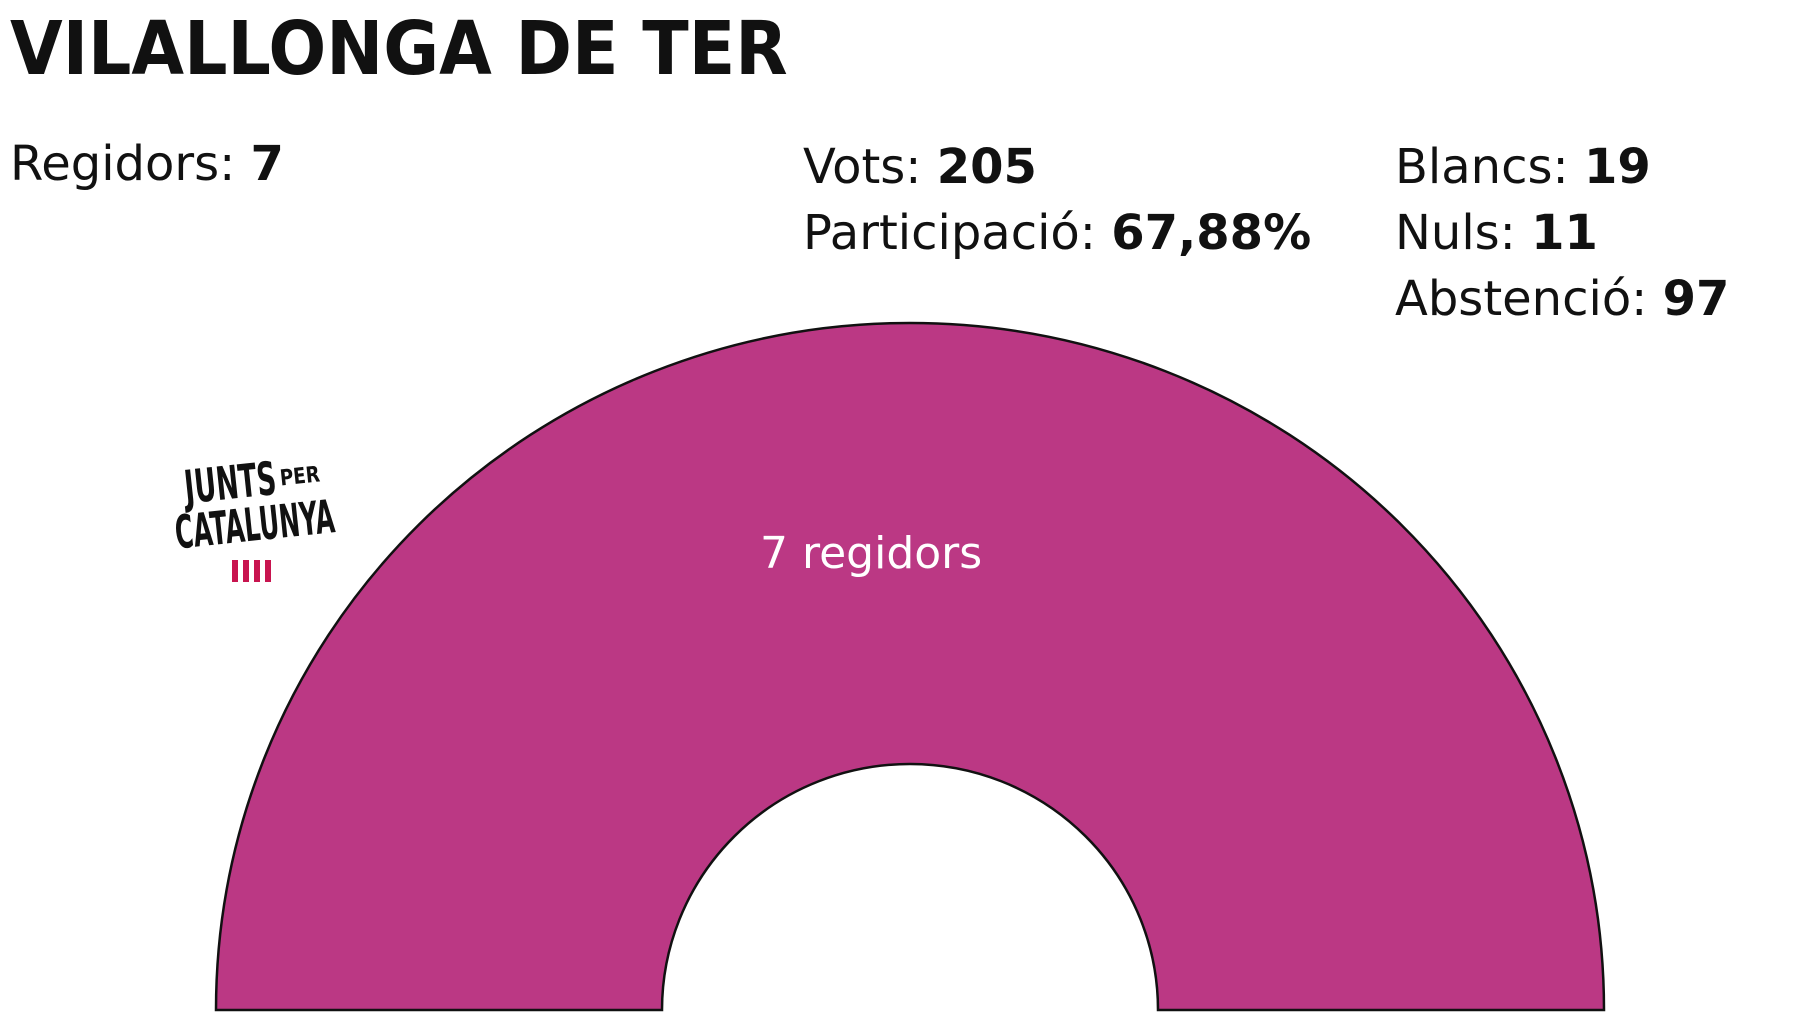 The image size is (1800, 1013). What do you see at coordinates (1057, 200) in the screenshot?
I see `stats-votes: Vots: 205 Participació: 67,88%` at bounding box center [1057, 200].